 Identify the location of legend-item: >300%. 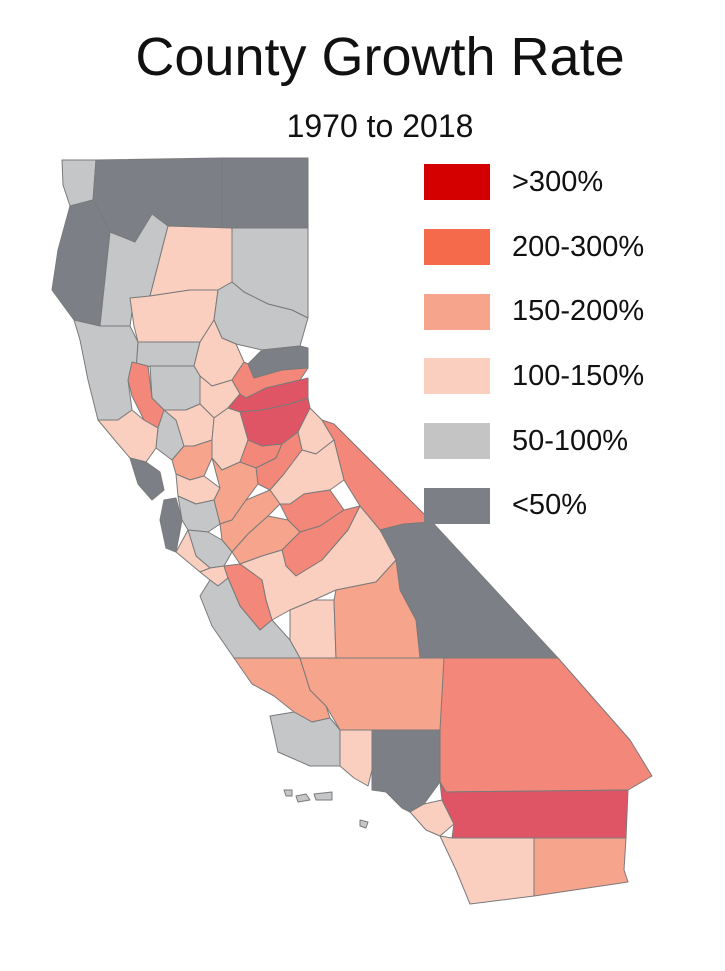
(534, 182).